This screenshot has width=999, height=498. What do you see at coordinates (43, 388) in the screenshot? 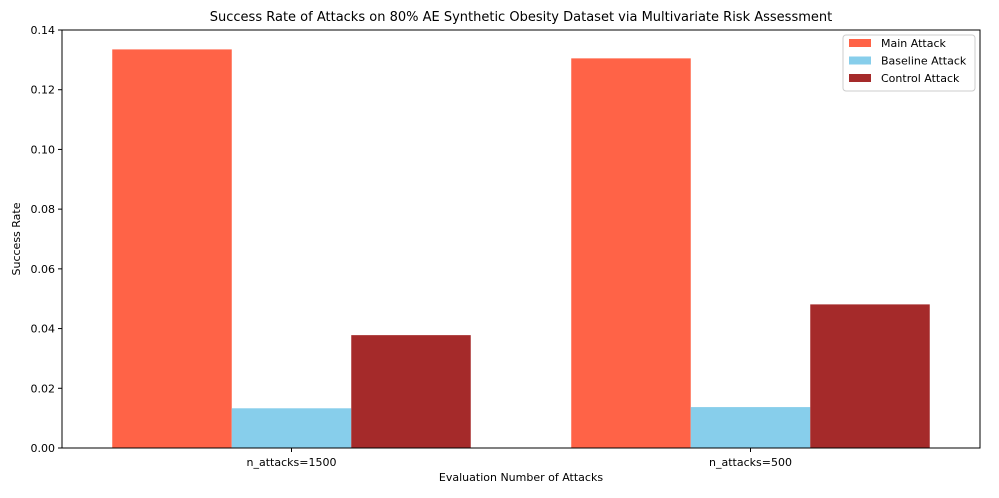
I see `y-tick-label: 0.02` at bounding box center [43, 388].